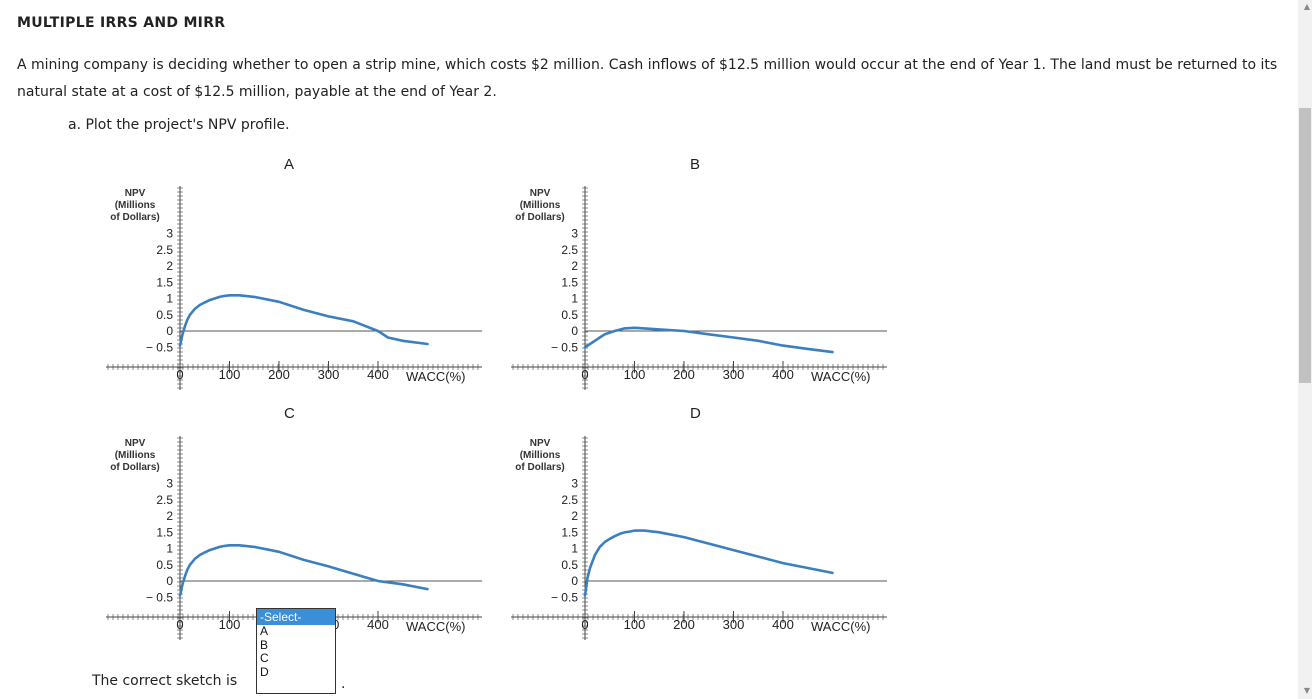 This screenshot has width=1312, height=699. I want to click on section-title: MULTIPLE IRRS AND MIRR, so click(121, 23).